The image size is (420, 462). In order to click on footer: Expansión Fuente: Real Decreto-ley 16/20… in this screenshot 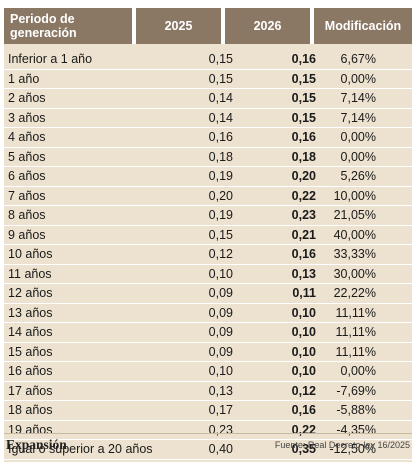, I will do `click(208, 445)`.